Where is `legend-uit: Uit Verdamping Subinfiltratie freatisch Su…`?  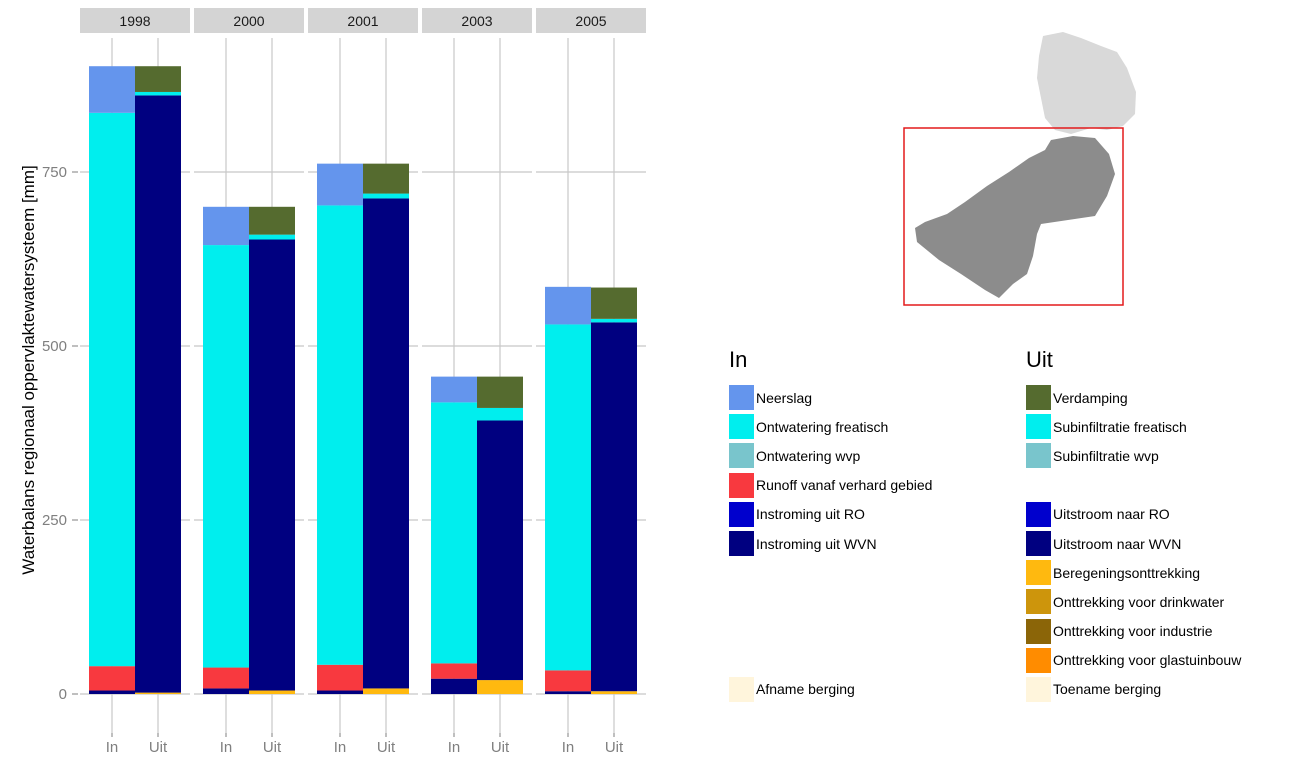
legend-uit: Uit Verdamping Subinfiltratie freatisch Su… is located at coordinates (1157, 525).